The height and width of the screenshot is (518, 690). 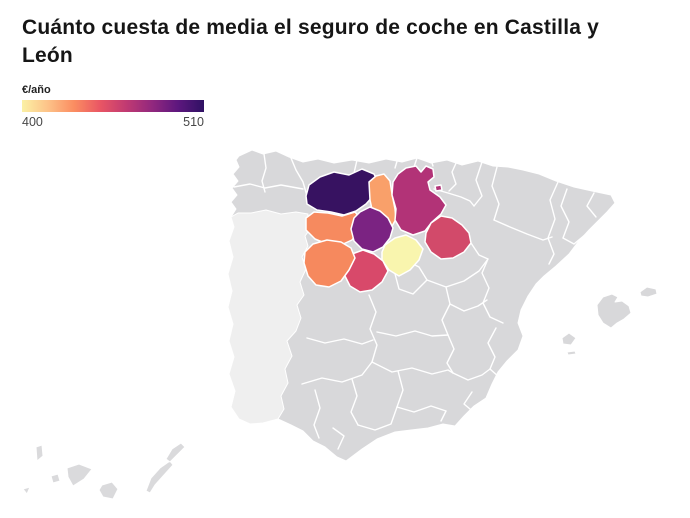 I want to click on border-cantabria-bizkaia, so click(x=396, y=163).